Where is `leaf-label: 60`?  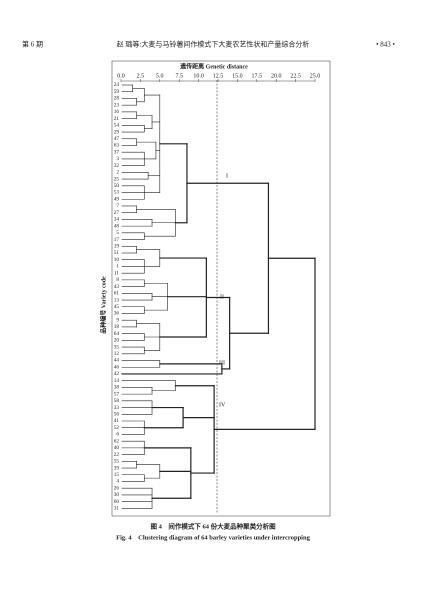 leaf-label: 60 is located at coordinates (117, 502).